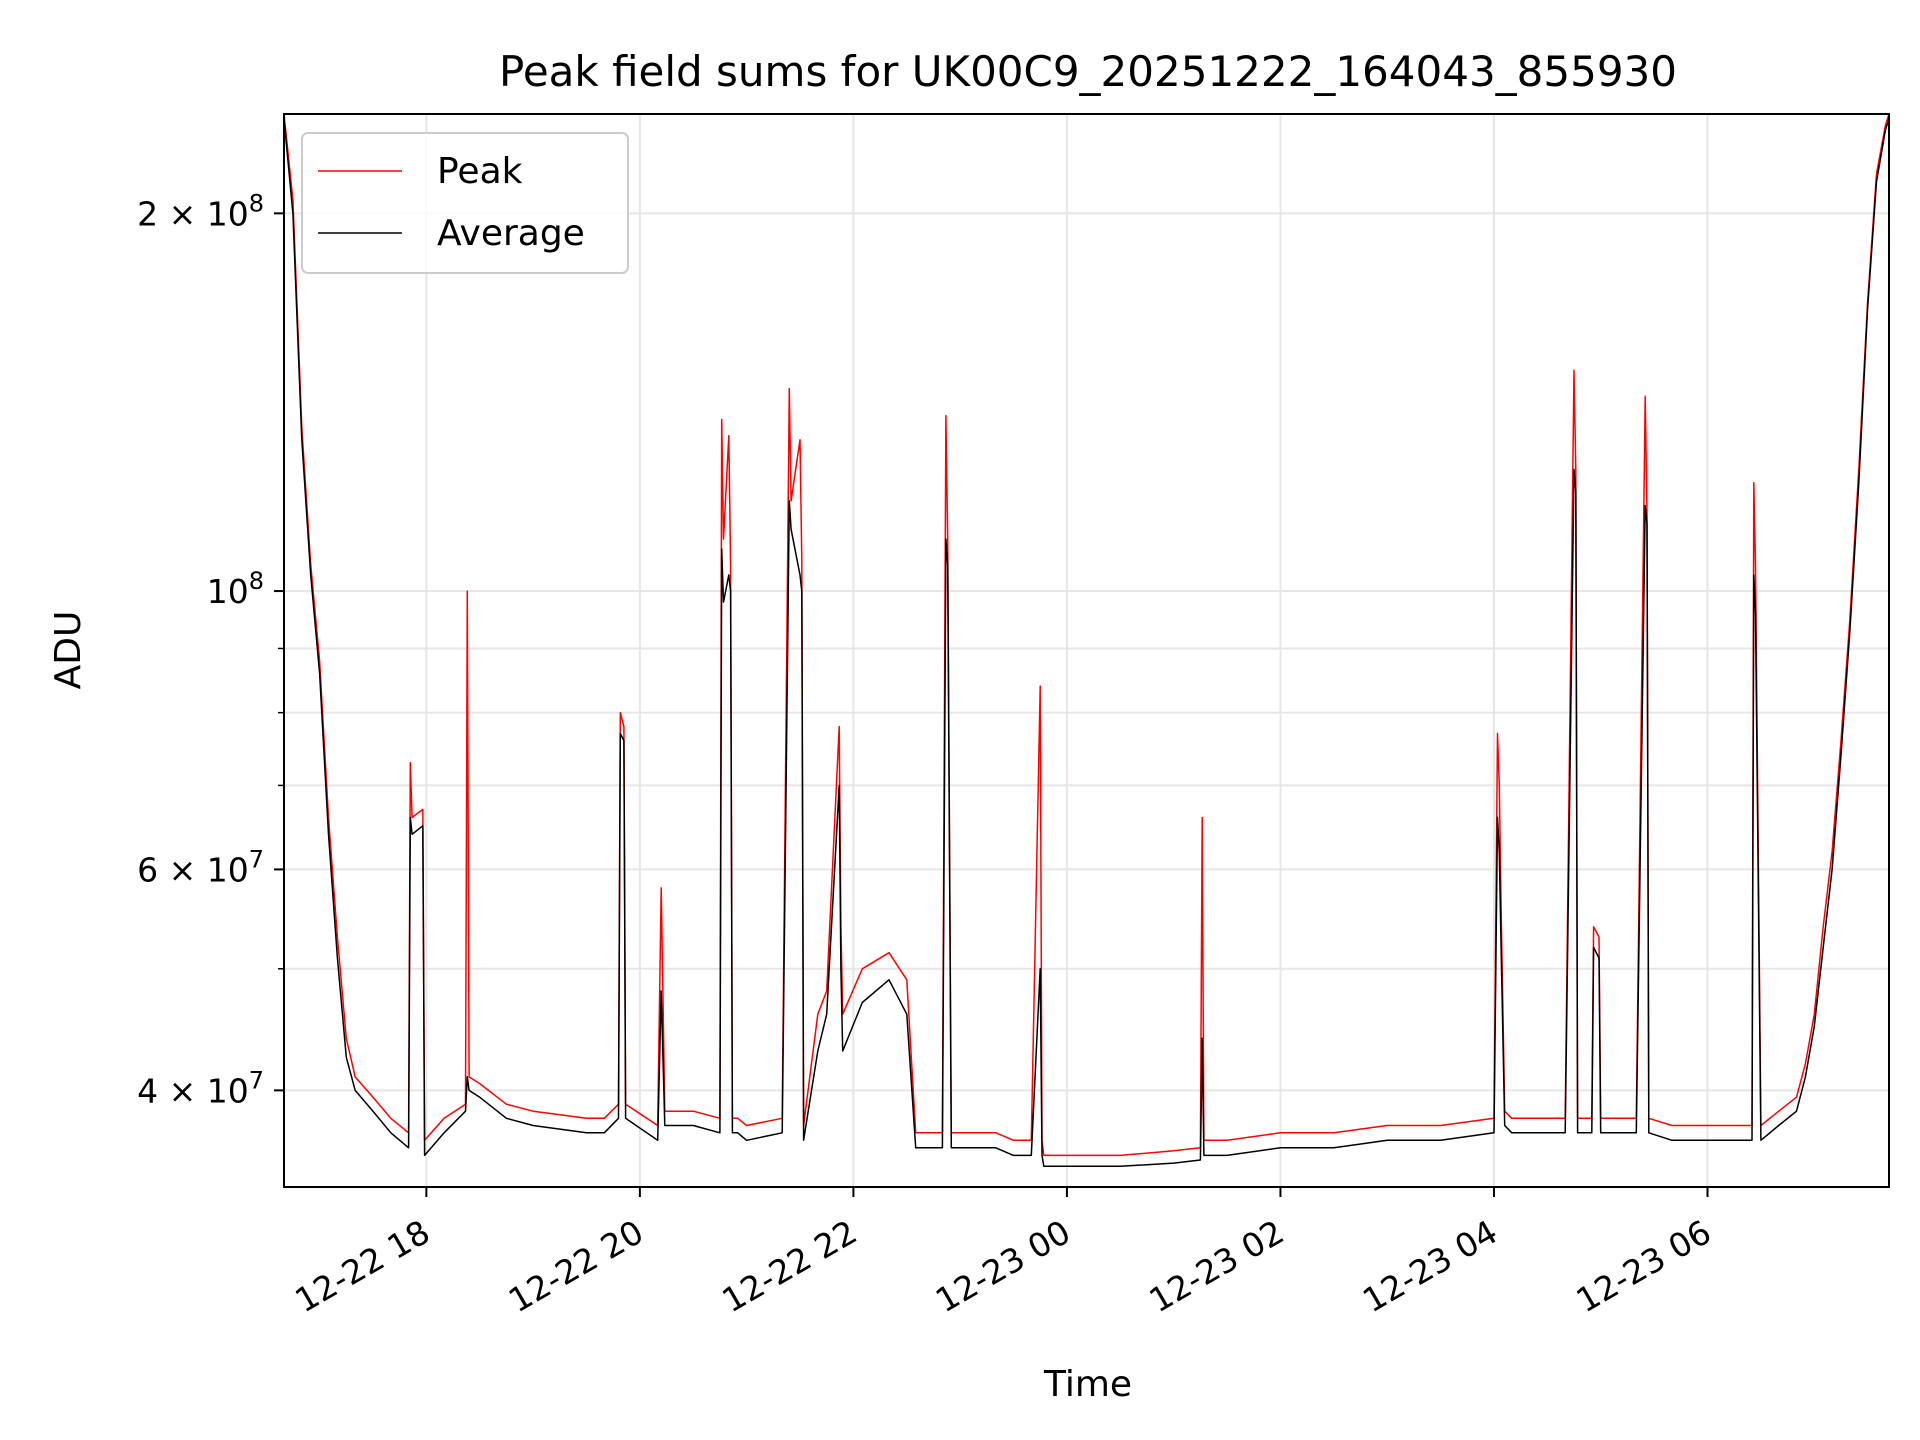  Describe the element at coordinates (210, 649) in the screenshot. I see `y-axis-ticks: 4 × 107 6 × 107 108 2 × 108` at that location.